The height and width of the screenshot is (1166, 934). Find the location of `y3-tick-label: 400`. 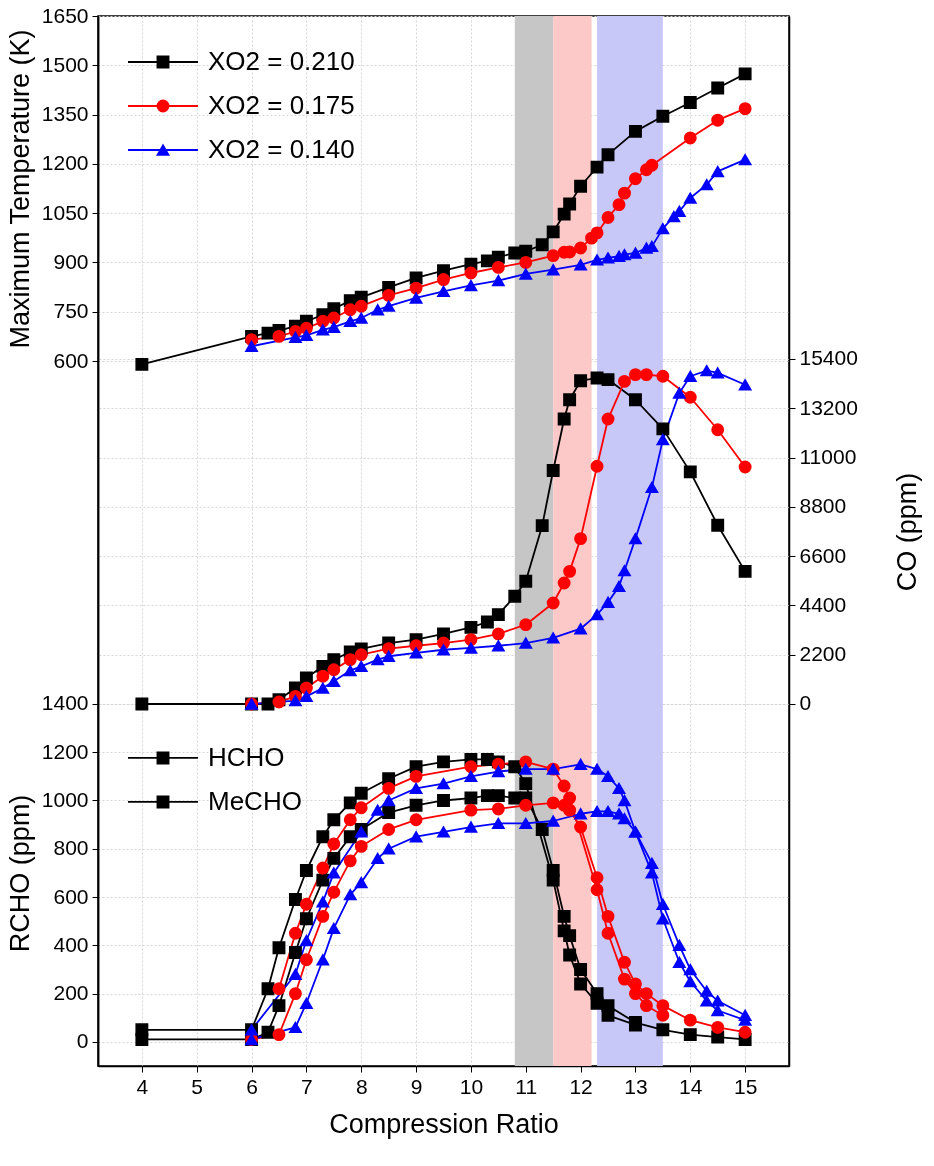

y3-tick-label: 400 is located at coordinates (71, 944).